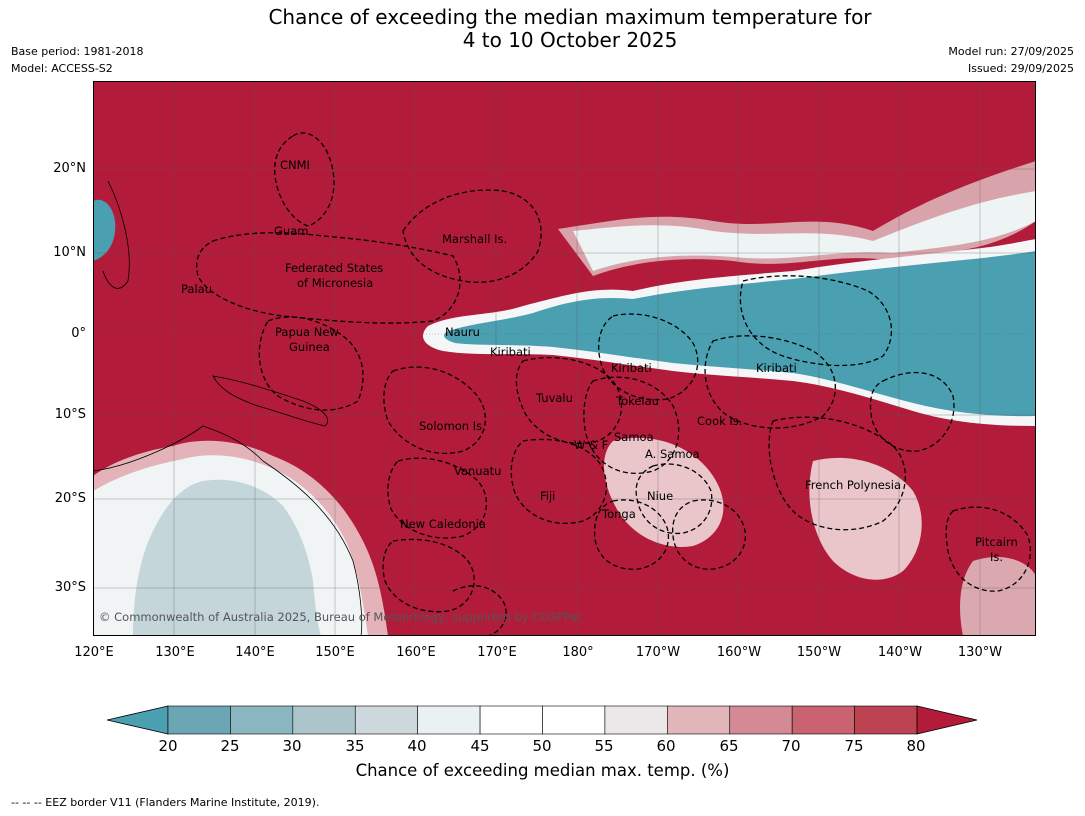 The image size is (1085, 816). Describe the element at coordinates (70, 414) in the screenshot. I see `lat-label-10s: 10°S` at that location.